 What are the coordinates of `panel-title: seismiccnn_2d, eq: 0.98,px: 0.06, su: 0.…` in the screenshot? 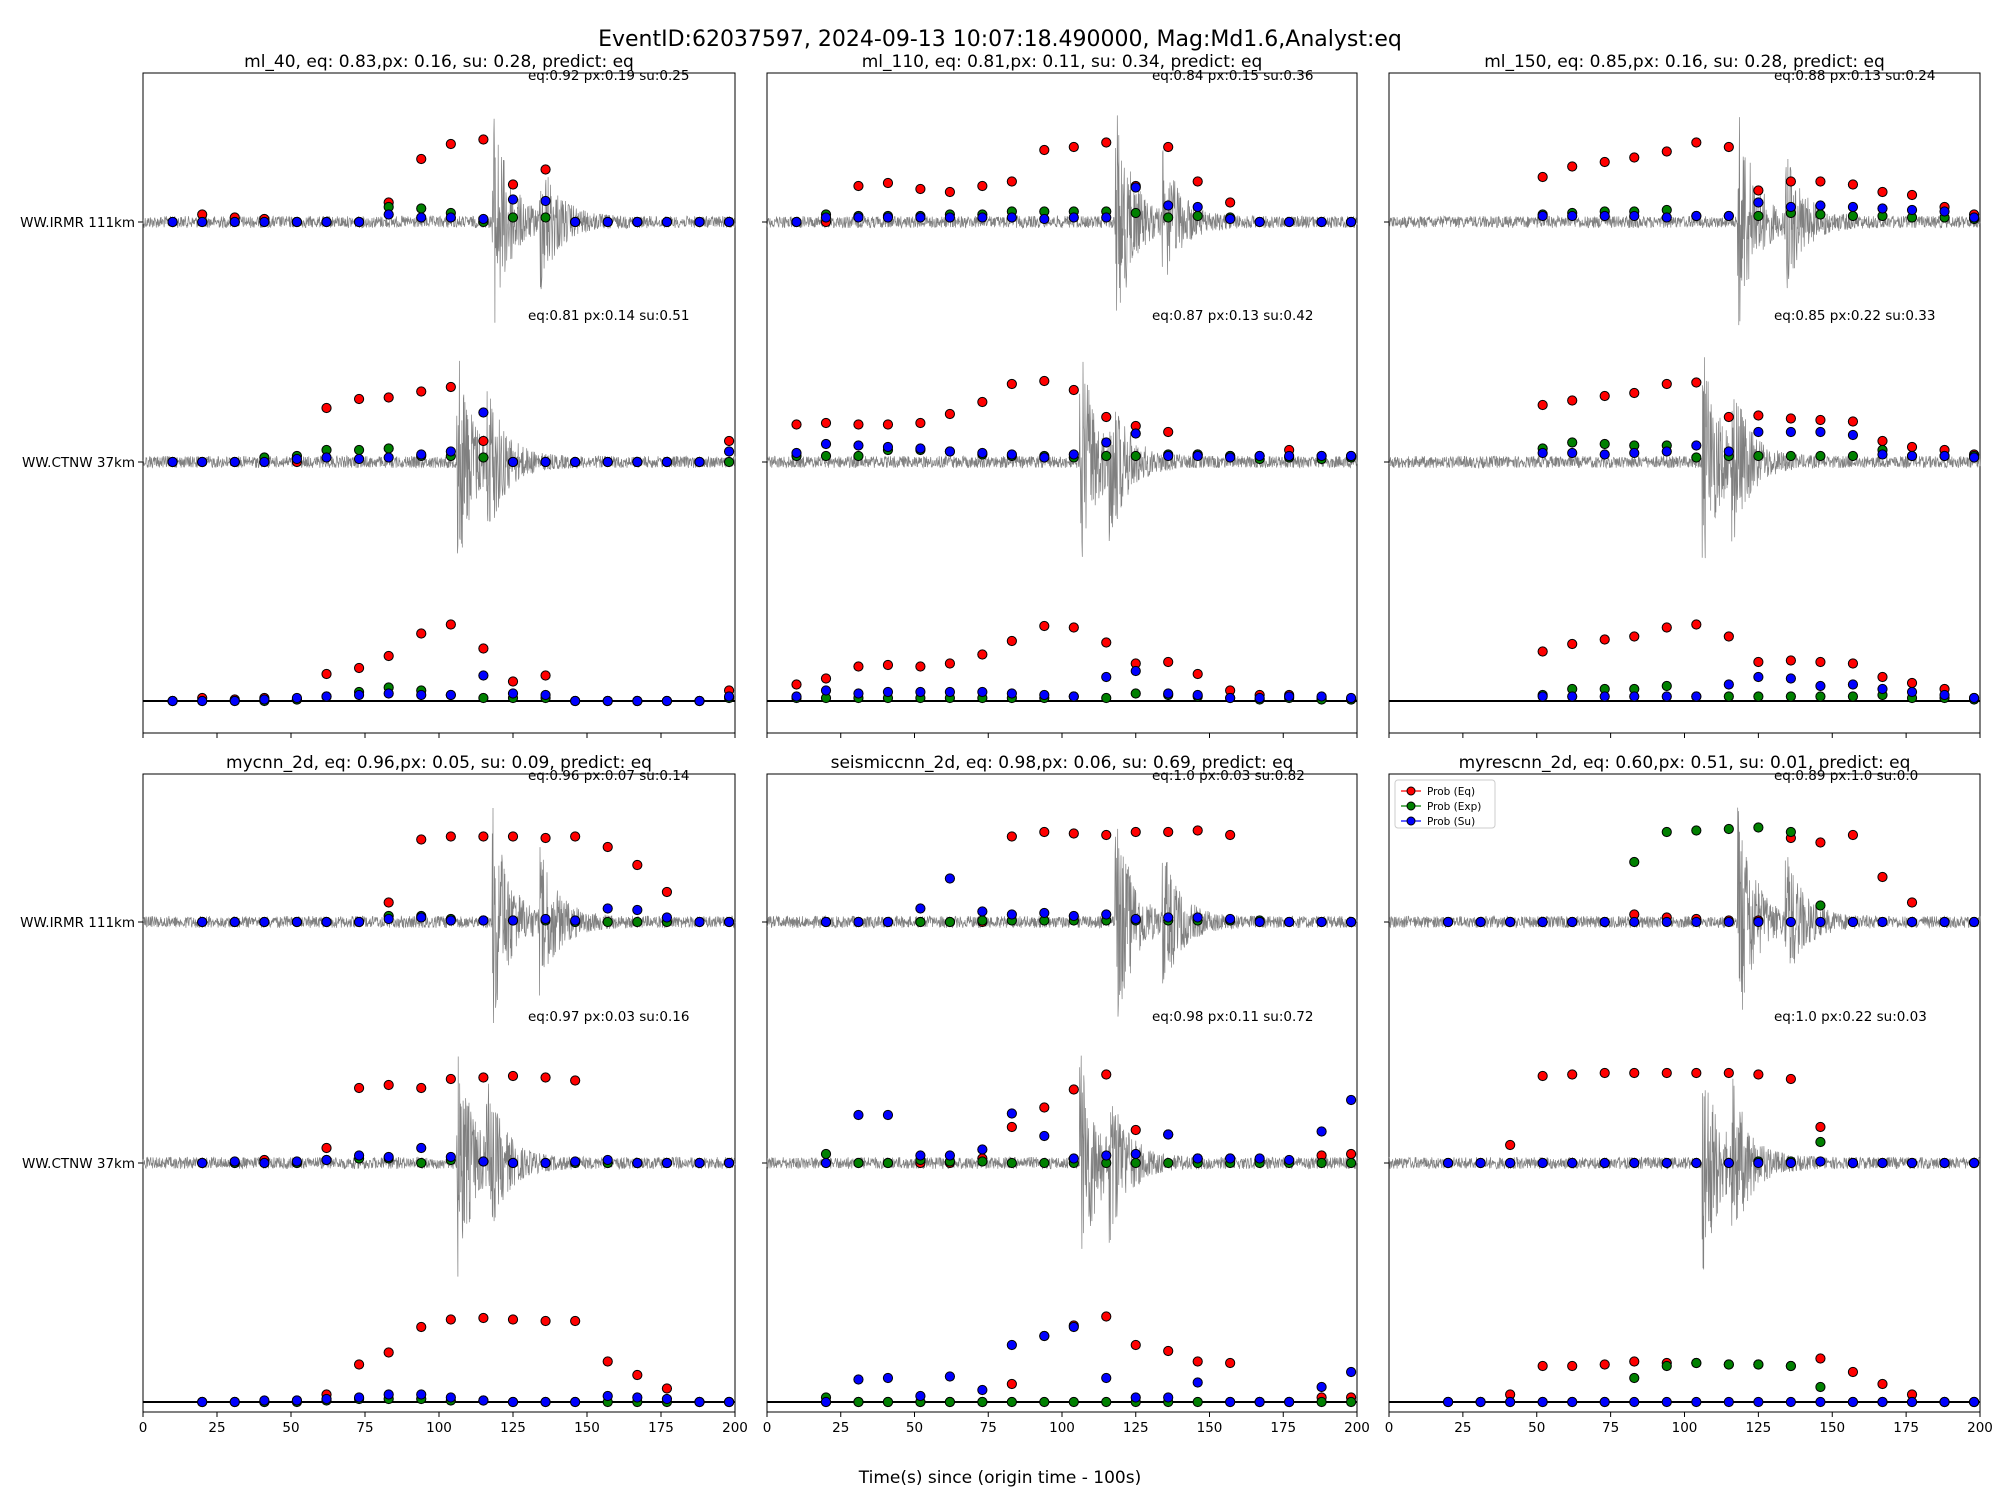 It's located at (1062, 763).